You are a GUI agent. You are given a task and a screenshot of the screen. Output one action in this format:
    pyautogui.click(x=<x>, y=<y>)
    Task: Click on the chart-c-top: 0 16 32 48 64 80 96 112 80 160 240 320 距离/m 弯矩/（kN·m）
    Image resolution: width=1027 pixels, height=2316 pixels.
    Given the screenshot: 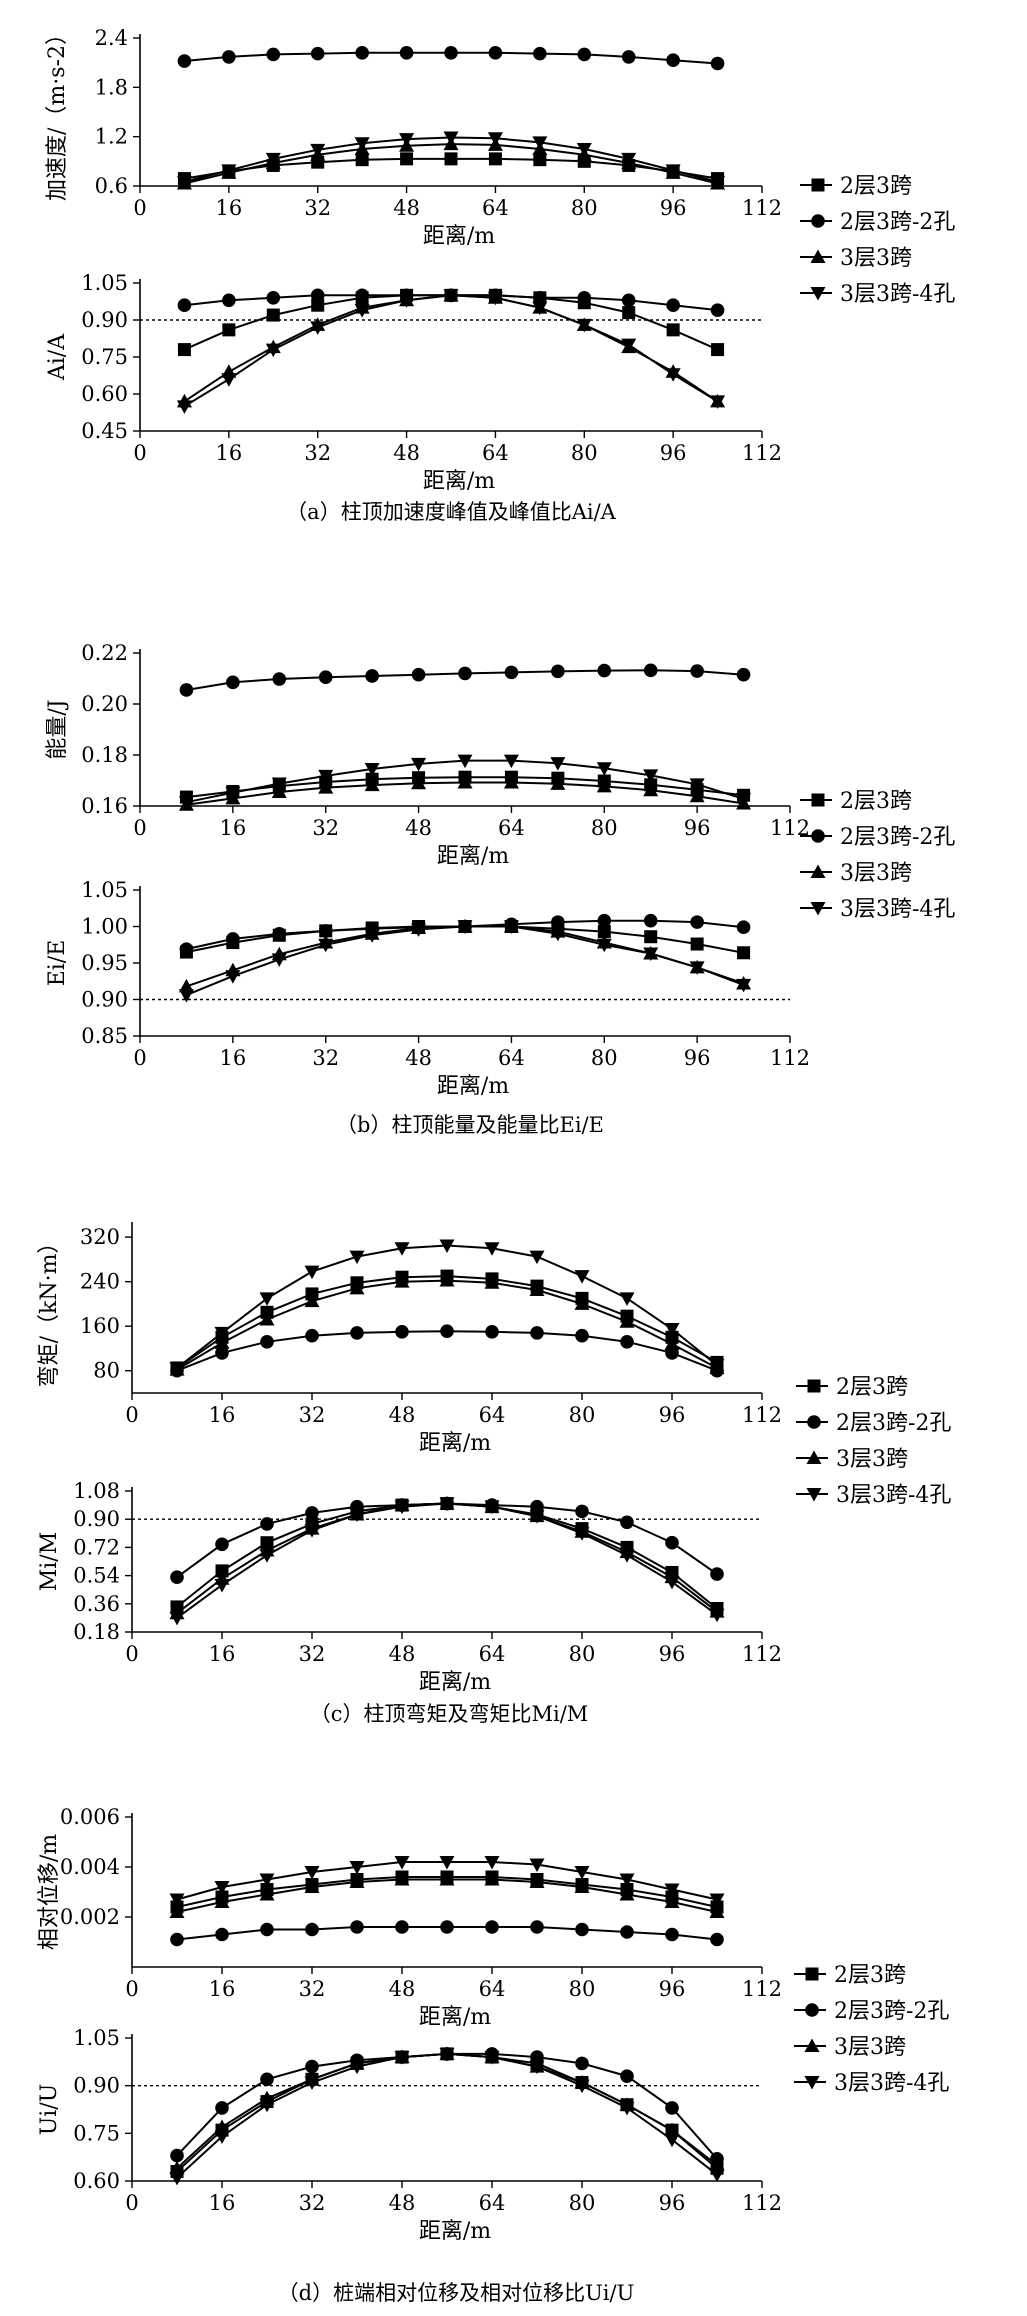 What is the action you would take?
    pyautogui.click(x=409, y=1339)
    